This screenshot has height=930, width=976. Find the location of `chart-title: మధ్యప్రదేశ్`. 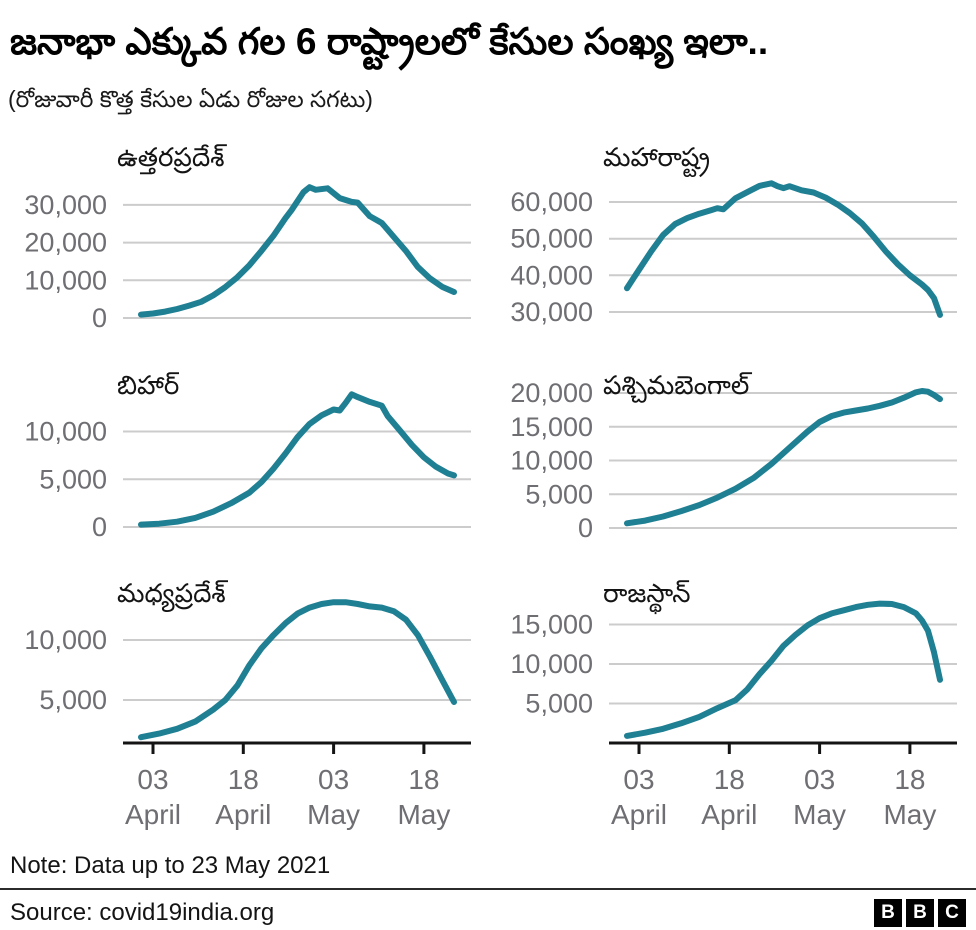

chart-title: మధ్యప్రదేశ్ is located at coordinates (172, 595).